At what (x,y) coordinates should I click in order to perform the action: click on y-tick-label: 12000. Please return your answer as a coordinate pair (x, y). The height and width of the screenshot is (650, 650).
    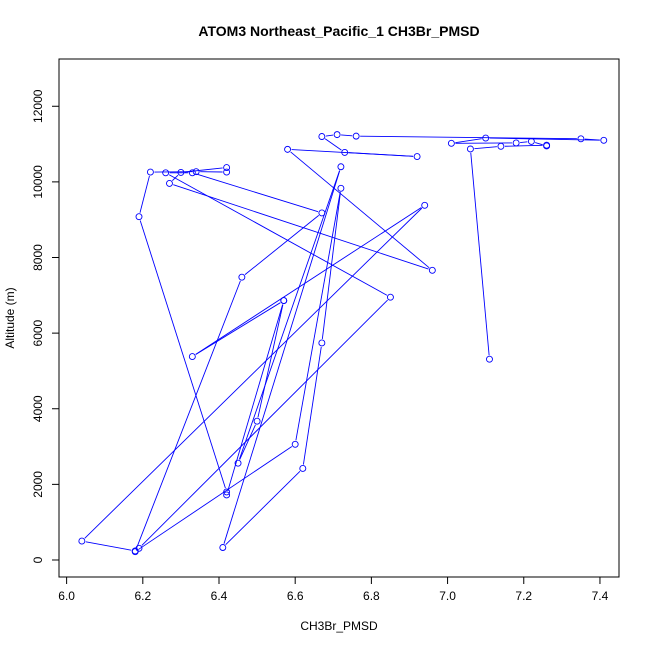
    Looking at the image, I should click on (38, 106).